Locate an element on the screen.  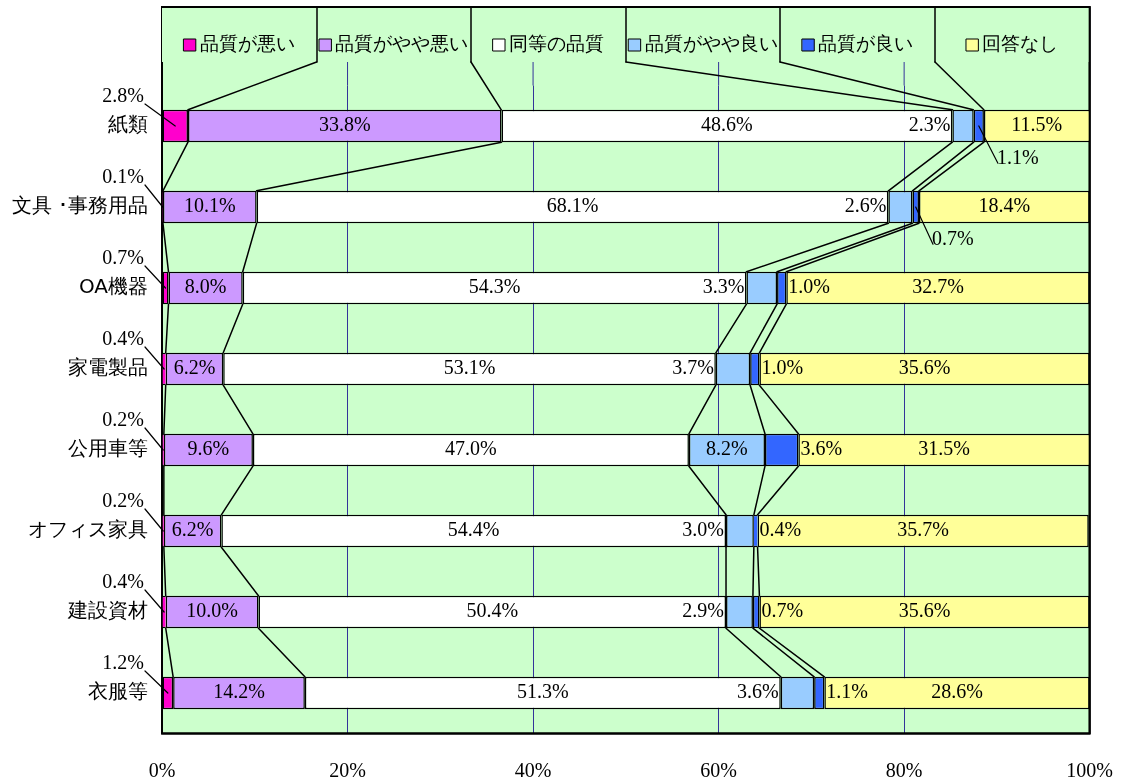
data-label: 35.7% is located at coordinates (923, 529).